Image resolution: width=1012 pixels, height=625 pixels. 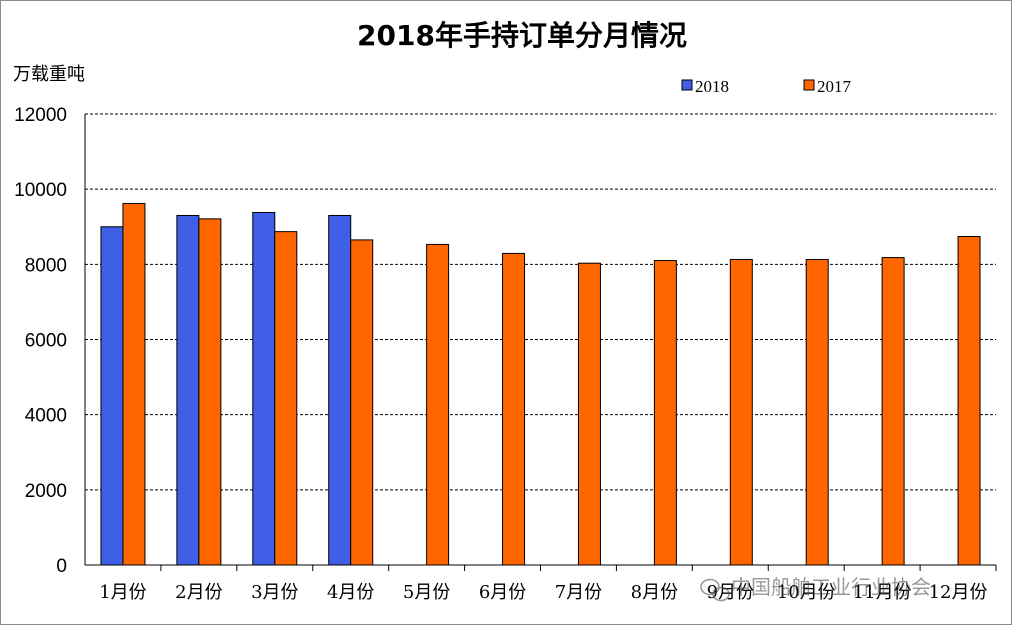 What do you see at coordinates (502, 592) in the screenshot?
I see `x-tick-label: 6月份` at bounding box center [502, 592].